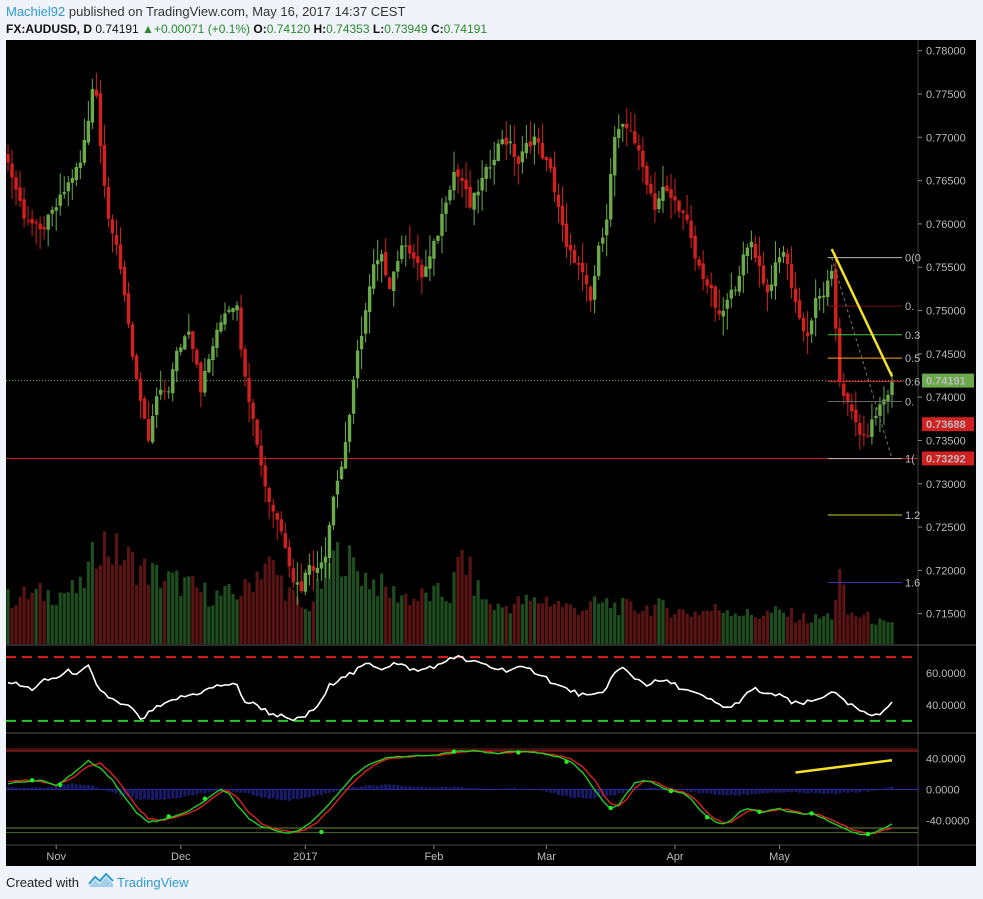 This screenshot has height=899, width=983. I want to click on tradingview-logo-icon, so click(101, 880).